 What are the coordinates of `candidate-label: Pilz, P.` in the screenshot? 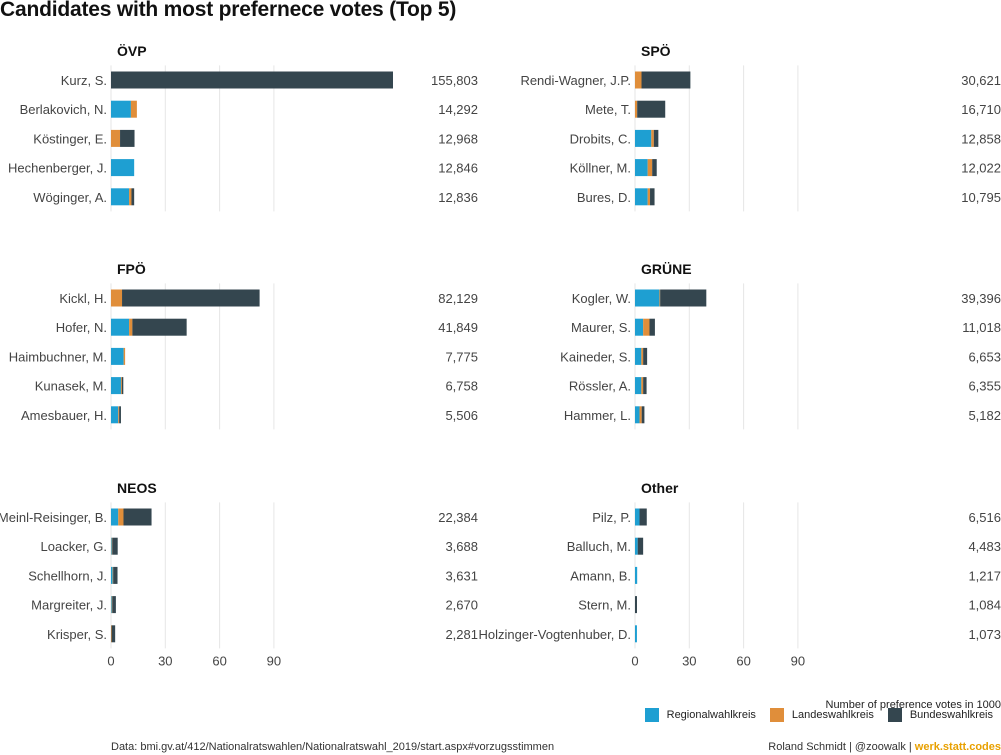 It's located at (611, 517).